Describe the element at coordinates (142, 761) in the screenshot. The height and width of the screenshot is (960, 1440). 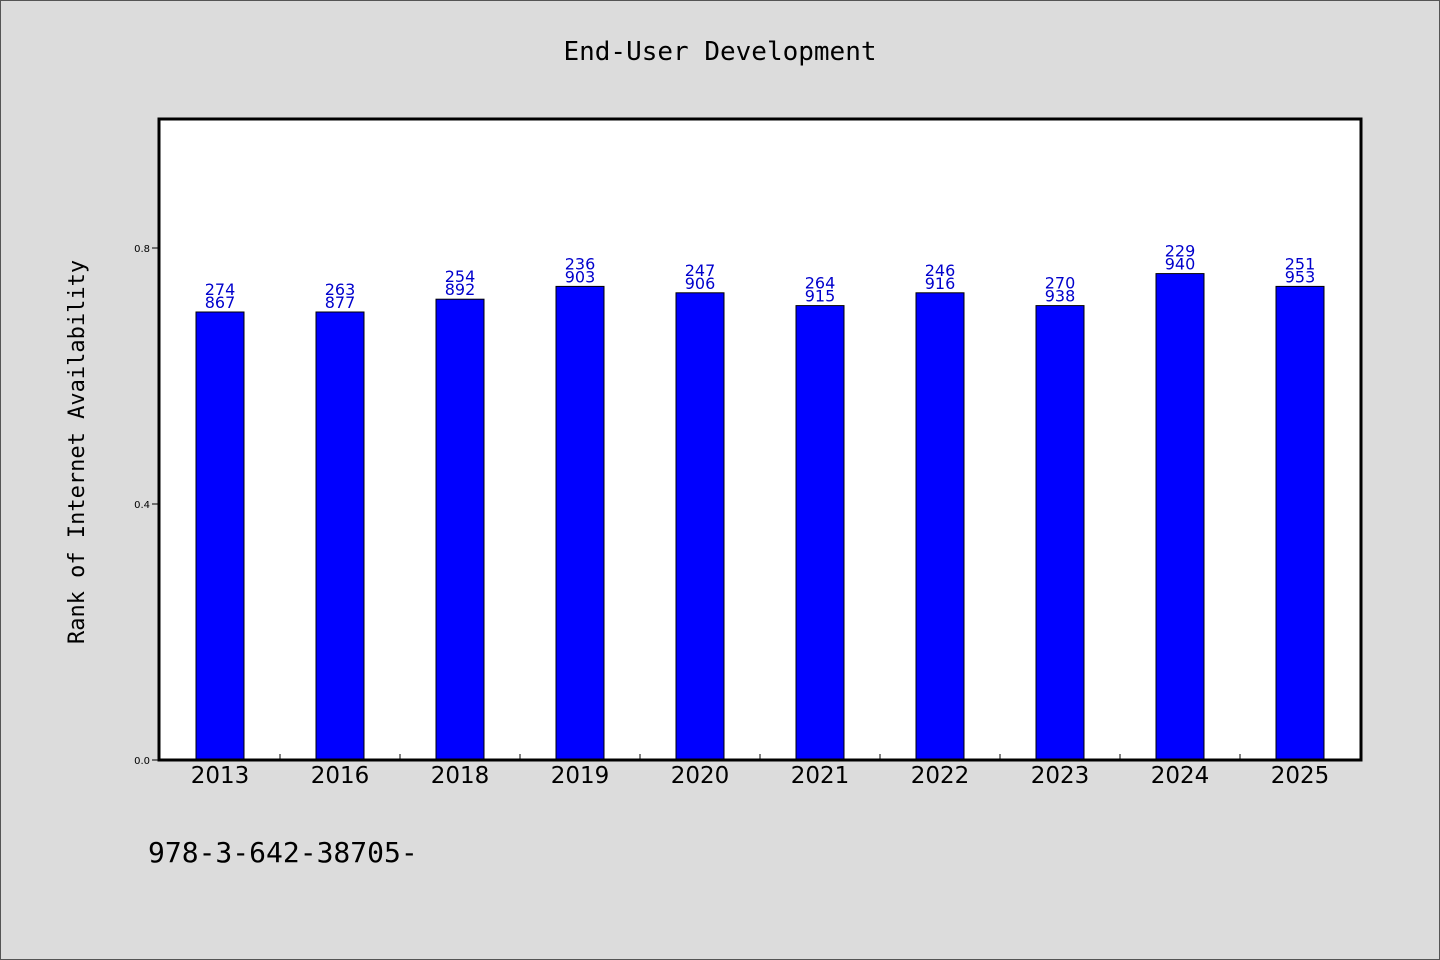
I see `y-tick-label-0.0: 0.0` at that location.